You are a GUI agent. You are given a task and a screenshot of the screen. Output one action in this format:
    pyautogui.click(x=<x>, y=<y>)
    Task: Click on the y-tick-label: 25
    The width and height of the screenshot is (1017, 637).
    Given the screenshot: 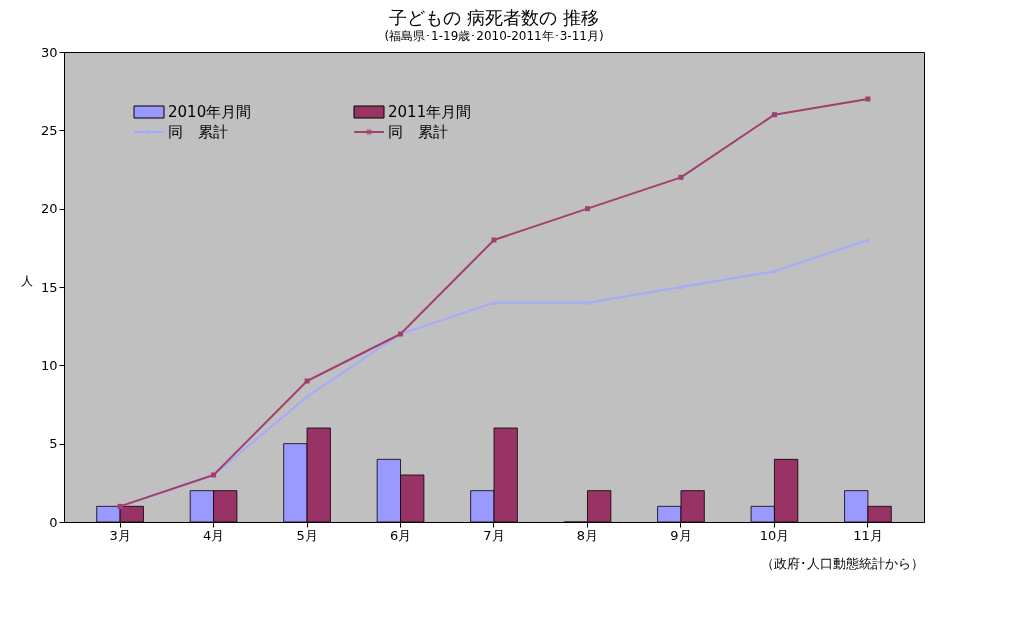 What is the action you would take?
    pyautogui.click(x=49, y=130)
    